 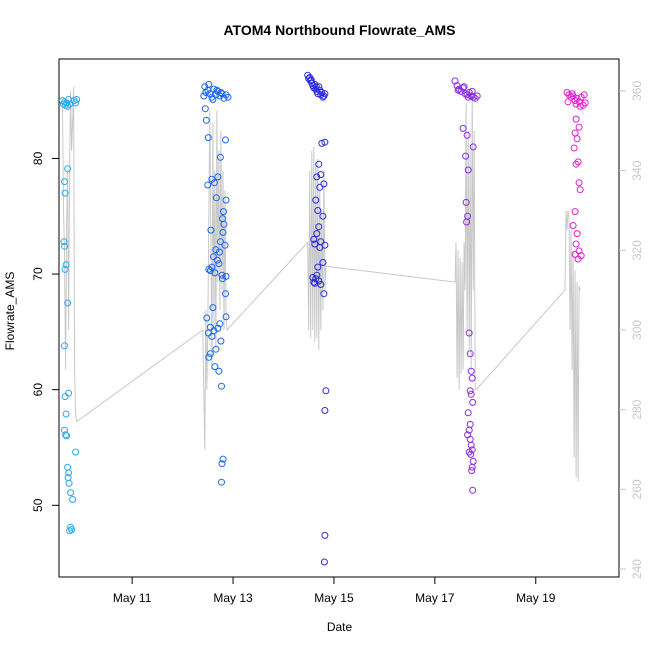 I want to click on y2-tick-label-2: 280, so click(x=637, y=409).